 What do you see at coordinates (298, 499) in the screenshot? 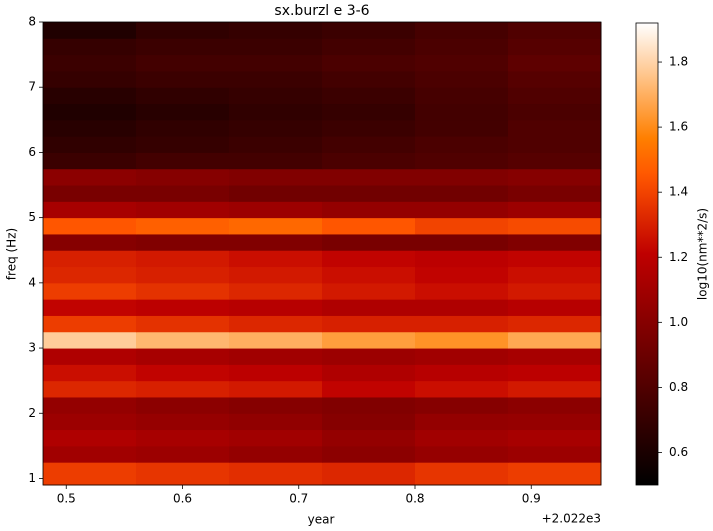
I see `x-tick-label: 0.7` at bounding box center [298, 499].